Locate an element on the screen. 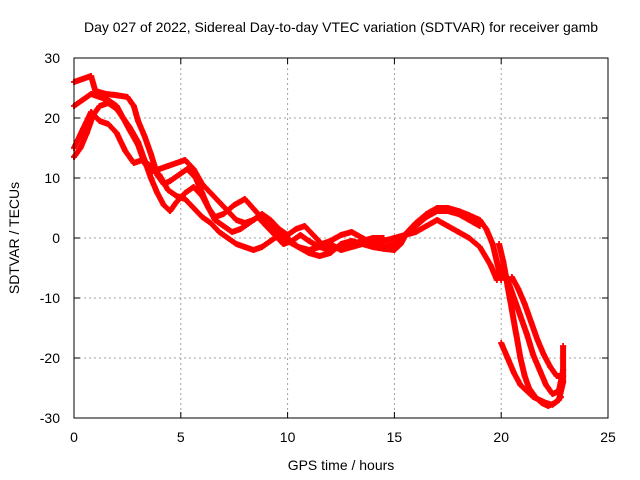 The width and height of the screenshot is (640, 480). y-tick-label: -20 is located at coordinates (50, 358).